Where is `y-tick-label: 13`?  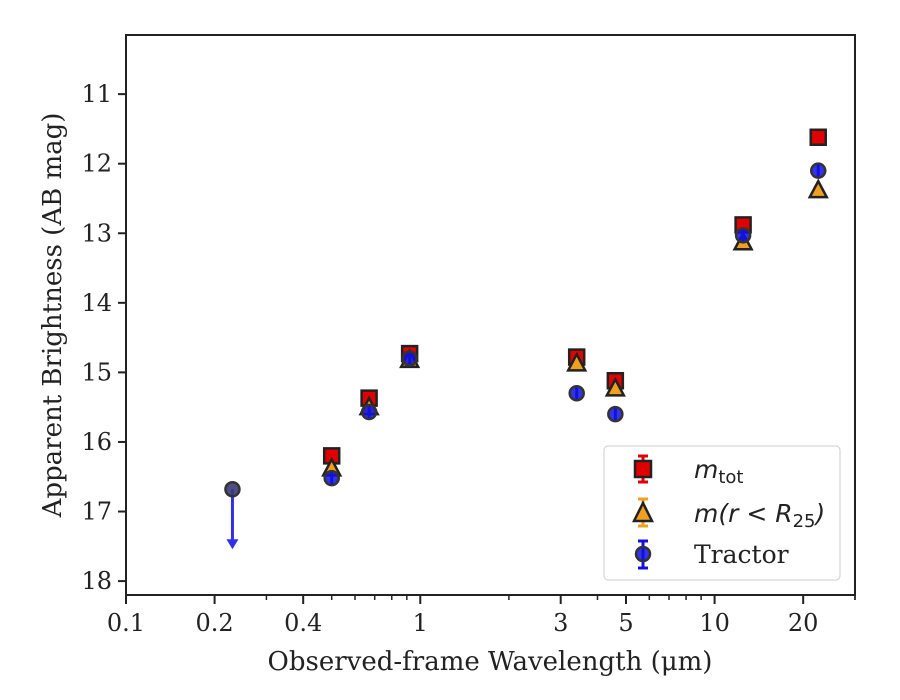 y-tick-label: 13 is located at coordinates (96, 233).